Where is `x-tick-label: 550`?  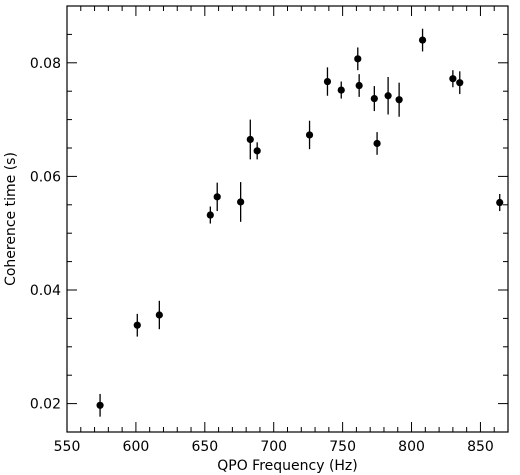 x-tick-label: 550 is located at coordinates (67, 447).